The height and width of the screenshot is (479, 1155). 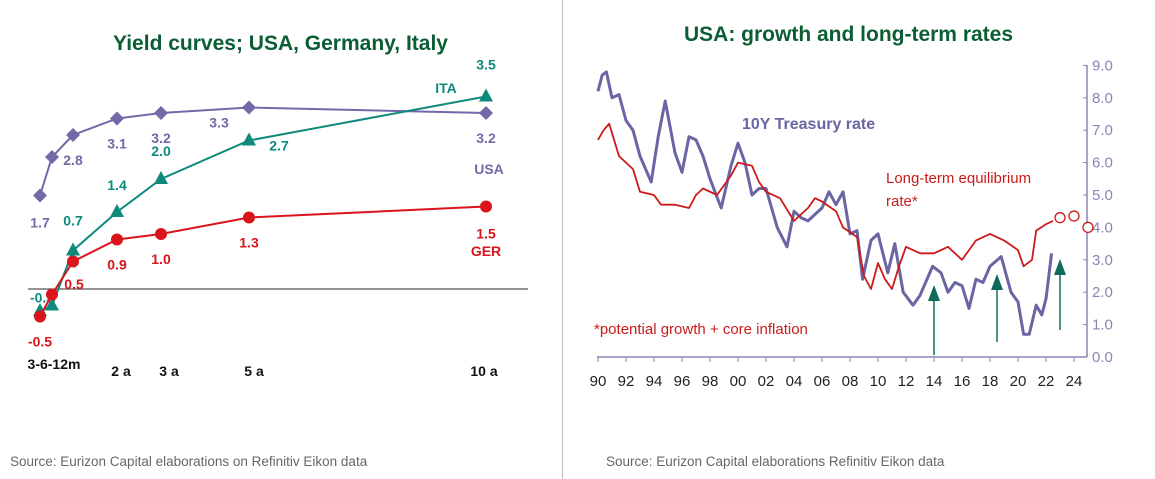 What do you see at coordinates (626, 381) in the screenshot?
I see `x-tick-label: 92` at bounding box center [626, 381].